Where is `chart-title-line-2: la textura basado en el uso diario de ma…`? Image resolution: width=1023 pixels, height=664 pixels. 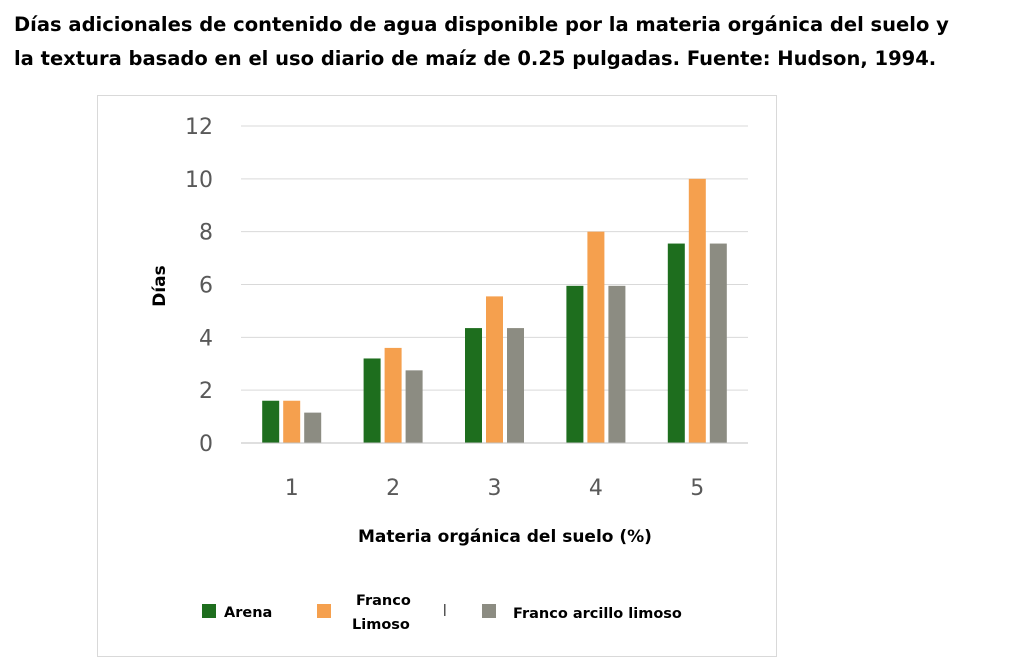 chart-title-line-2: la textura basado en el uso diario de ma… is located at coordinates (475, 58).